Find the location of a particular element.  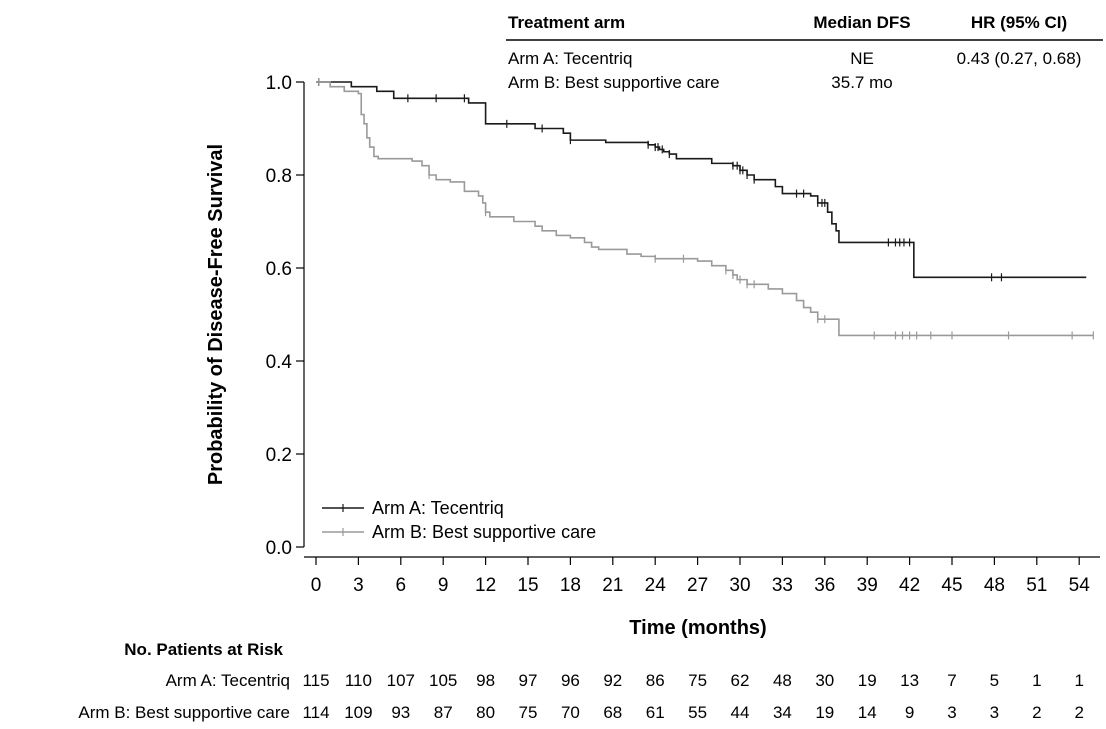

summary-cell-0-0: Arm A: Tecentriq is located at coordinates (570, 58).